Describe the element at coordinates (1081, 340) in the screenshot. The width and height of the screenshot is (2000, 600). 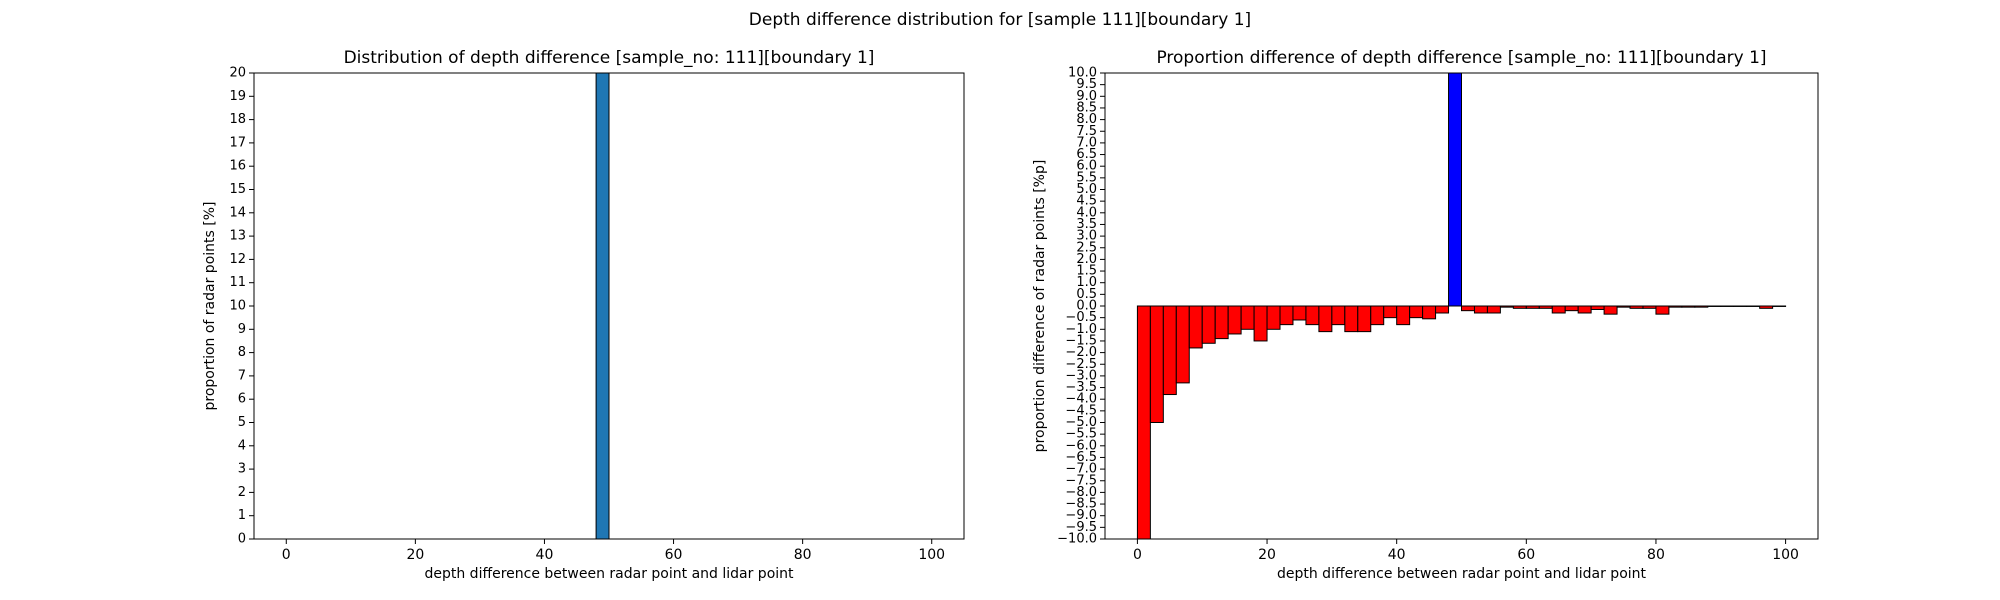
I see `y-tick-label: −1.5` at that location.